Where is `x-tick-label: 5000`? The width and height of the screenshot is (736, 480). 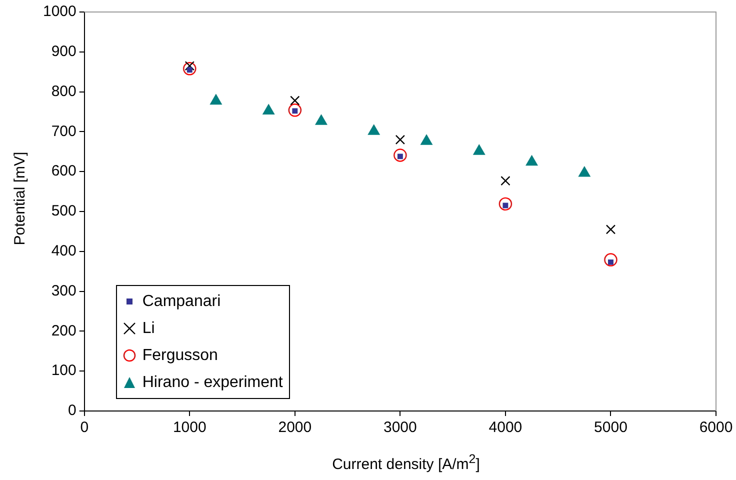 x-tick-label: 5000 is located at coordinates (611, 427).